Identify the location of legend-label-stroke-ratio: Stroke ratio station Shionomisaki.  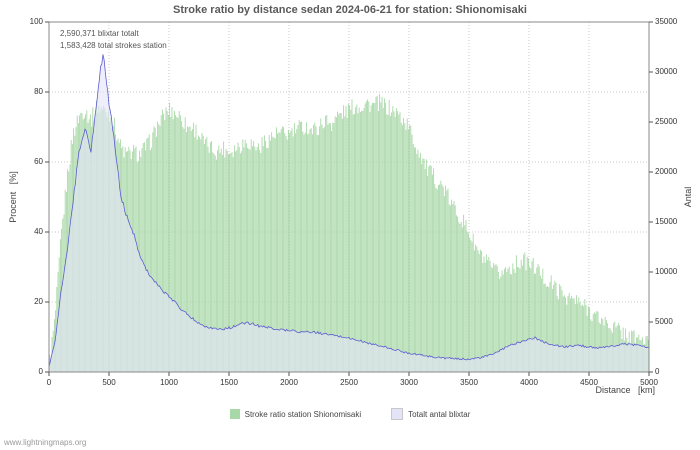
(303, 414).